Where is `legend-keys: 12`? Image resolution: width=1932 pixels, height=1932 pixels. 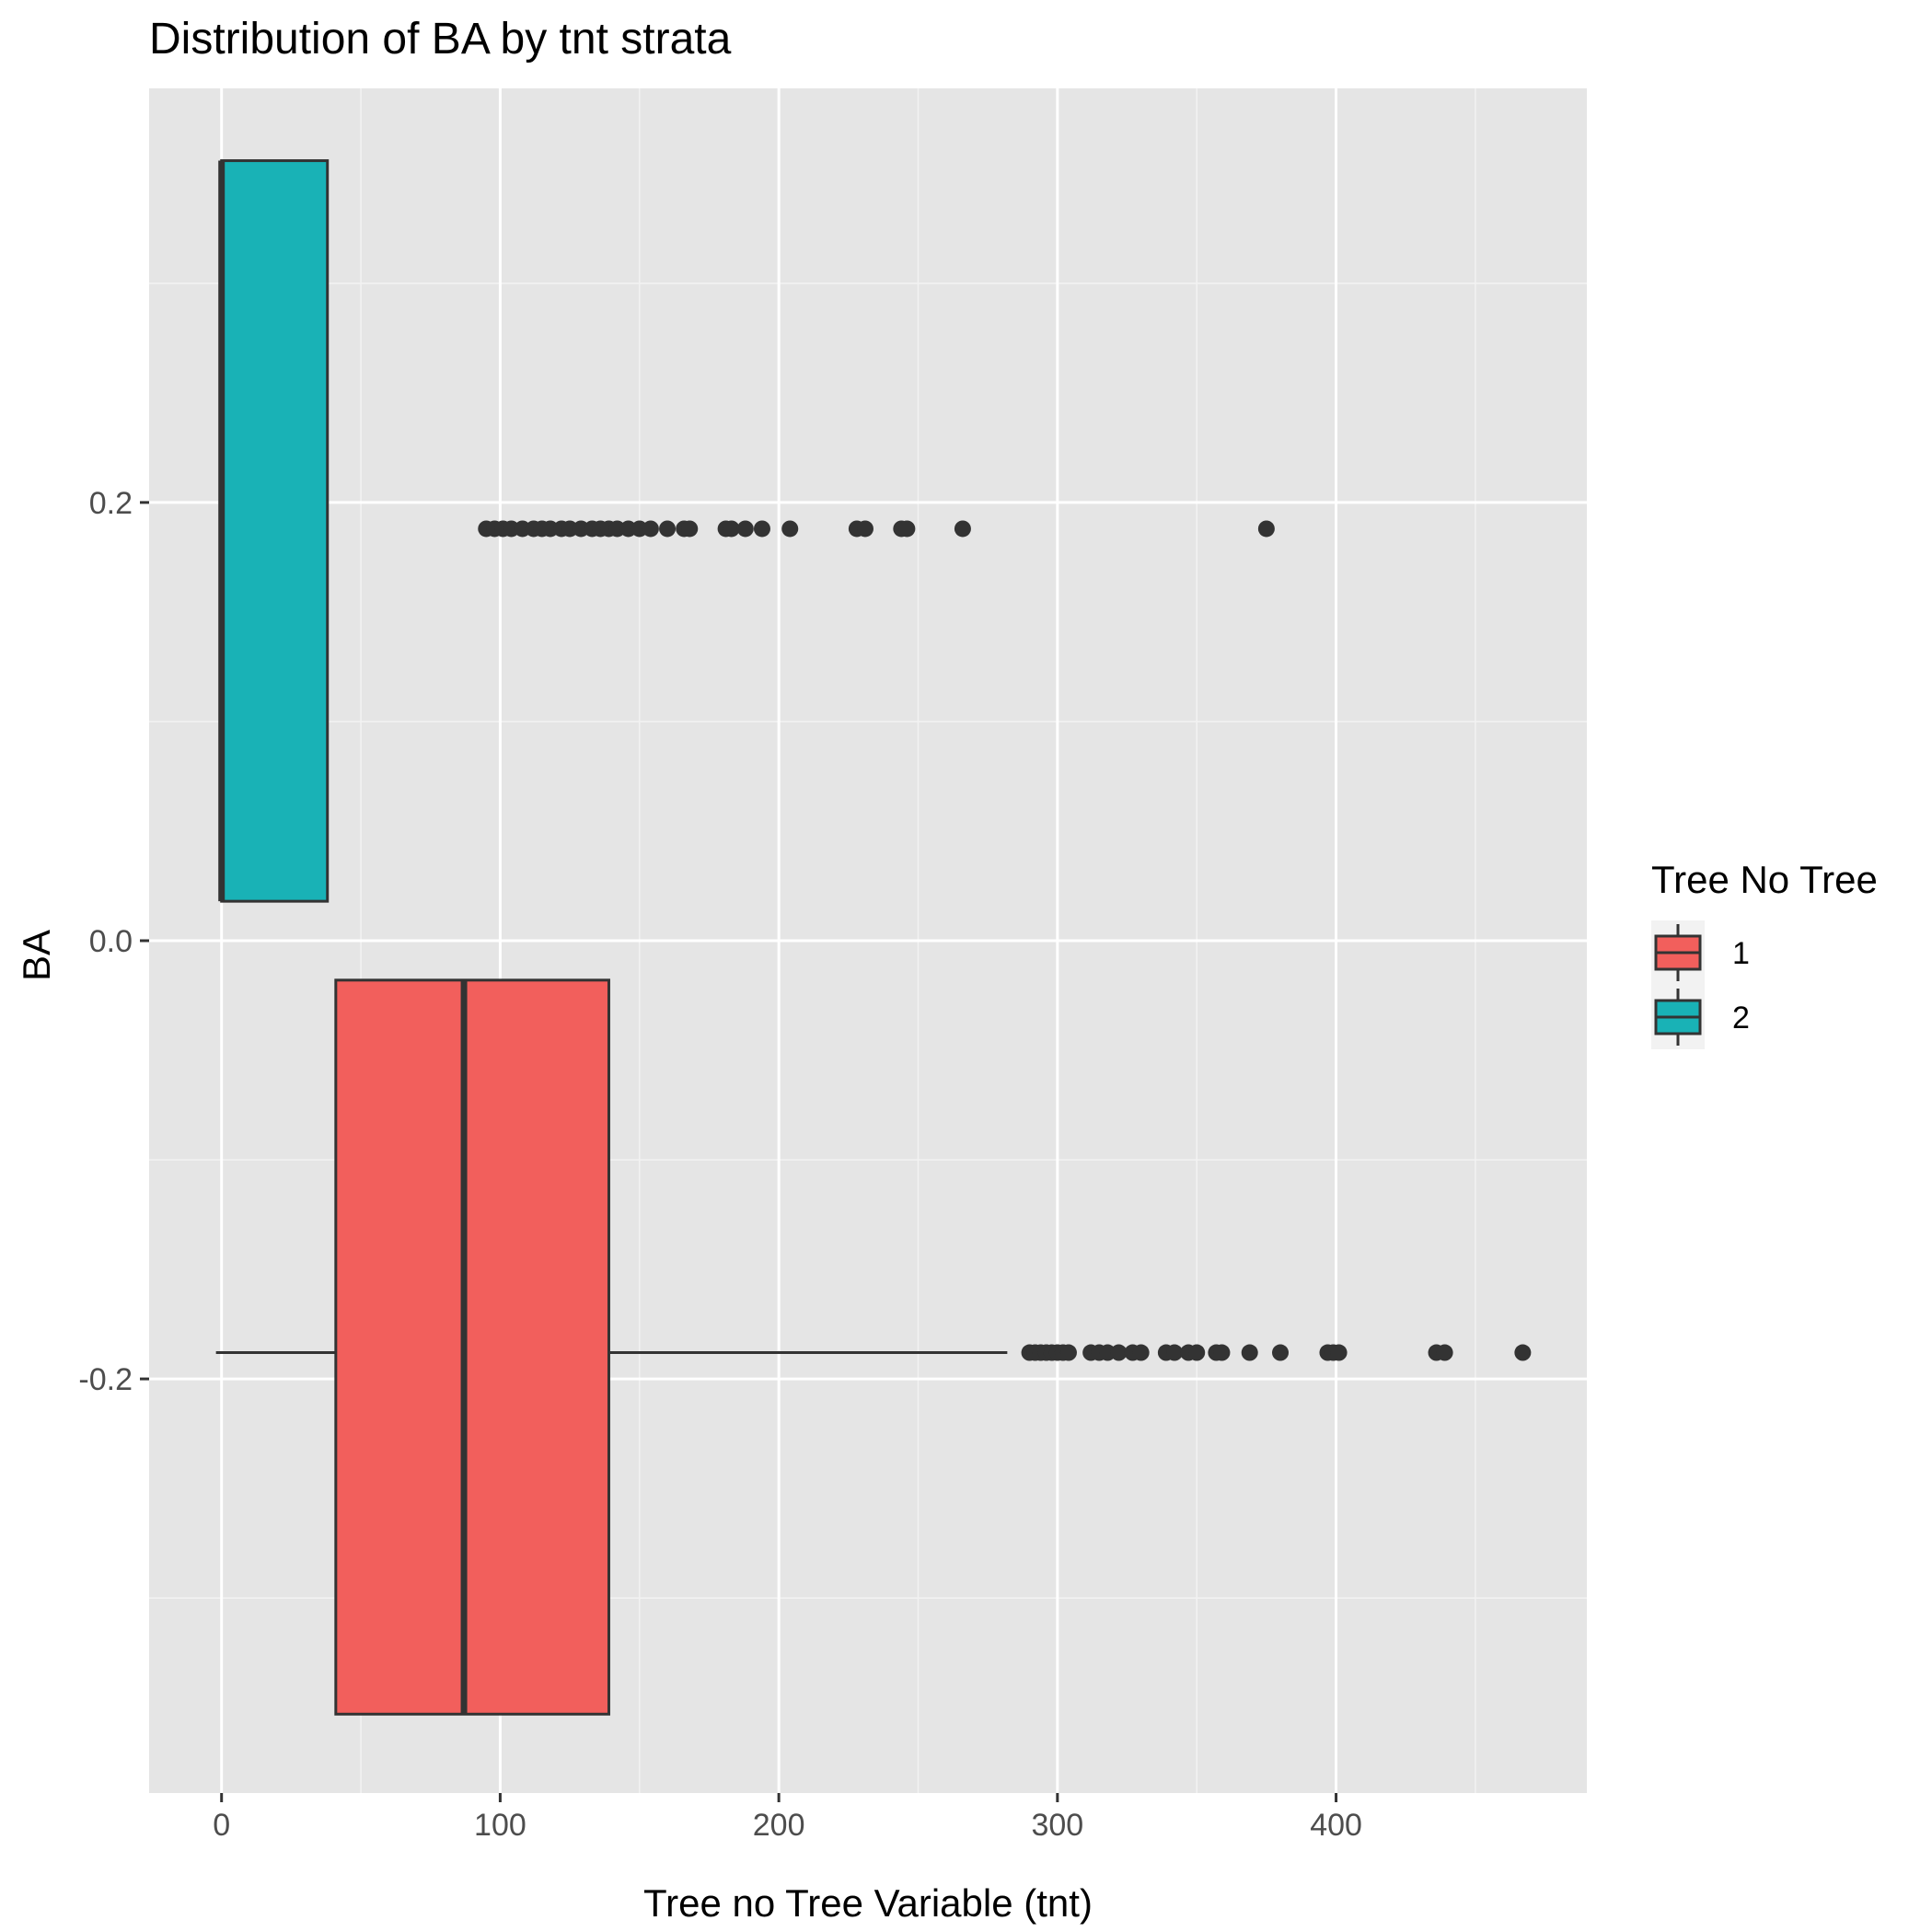 legend-keys: 12 is located at coordinates (1701, 985).